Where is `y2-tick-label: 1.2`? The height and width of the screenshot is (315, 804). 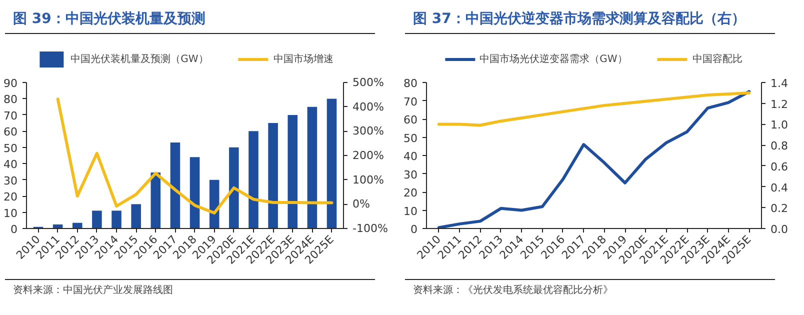 y2-tick-label: 1.2 is located at coordinates (779, 104).